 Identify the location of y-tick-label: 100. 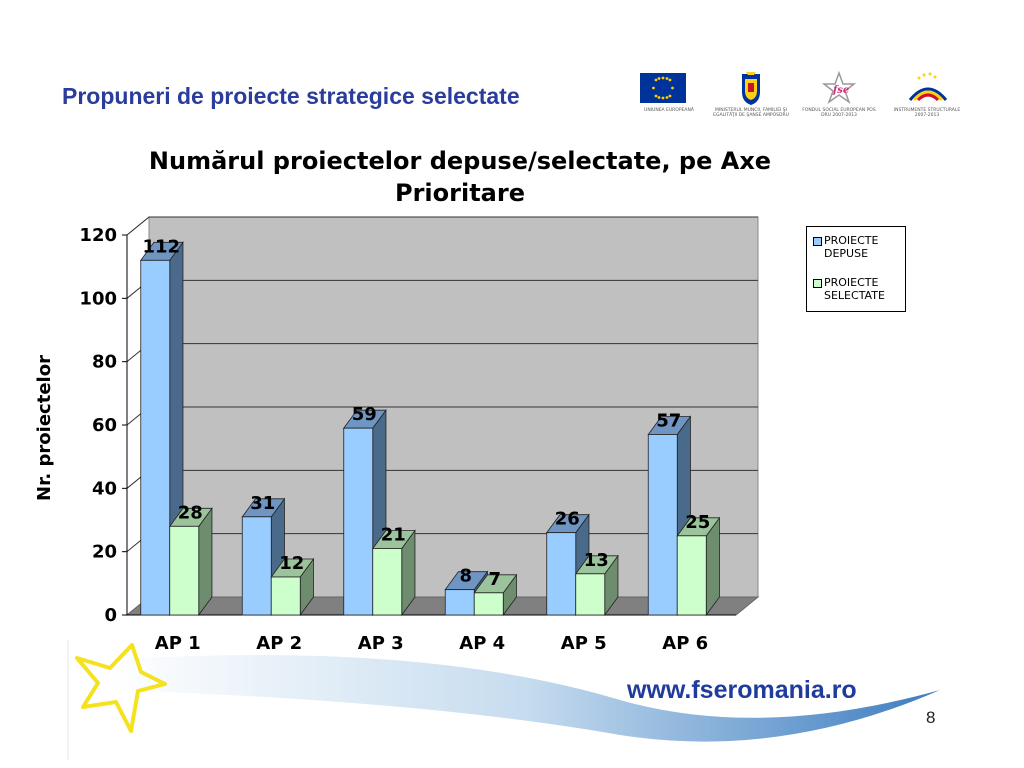
(98, 298).